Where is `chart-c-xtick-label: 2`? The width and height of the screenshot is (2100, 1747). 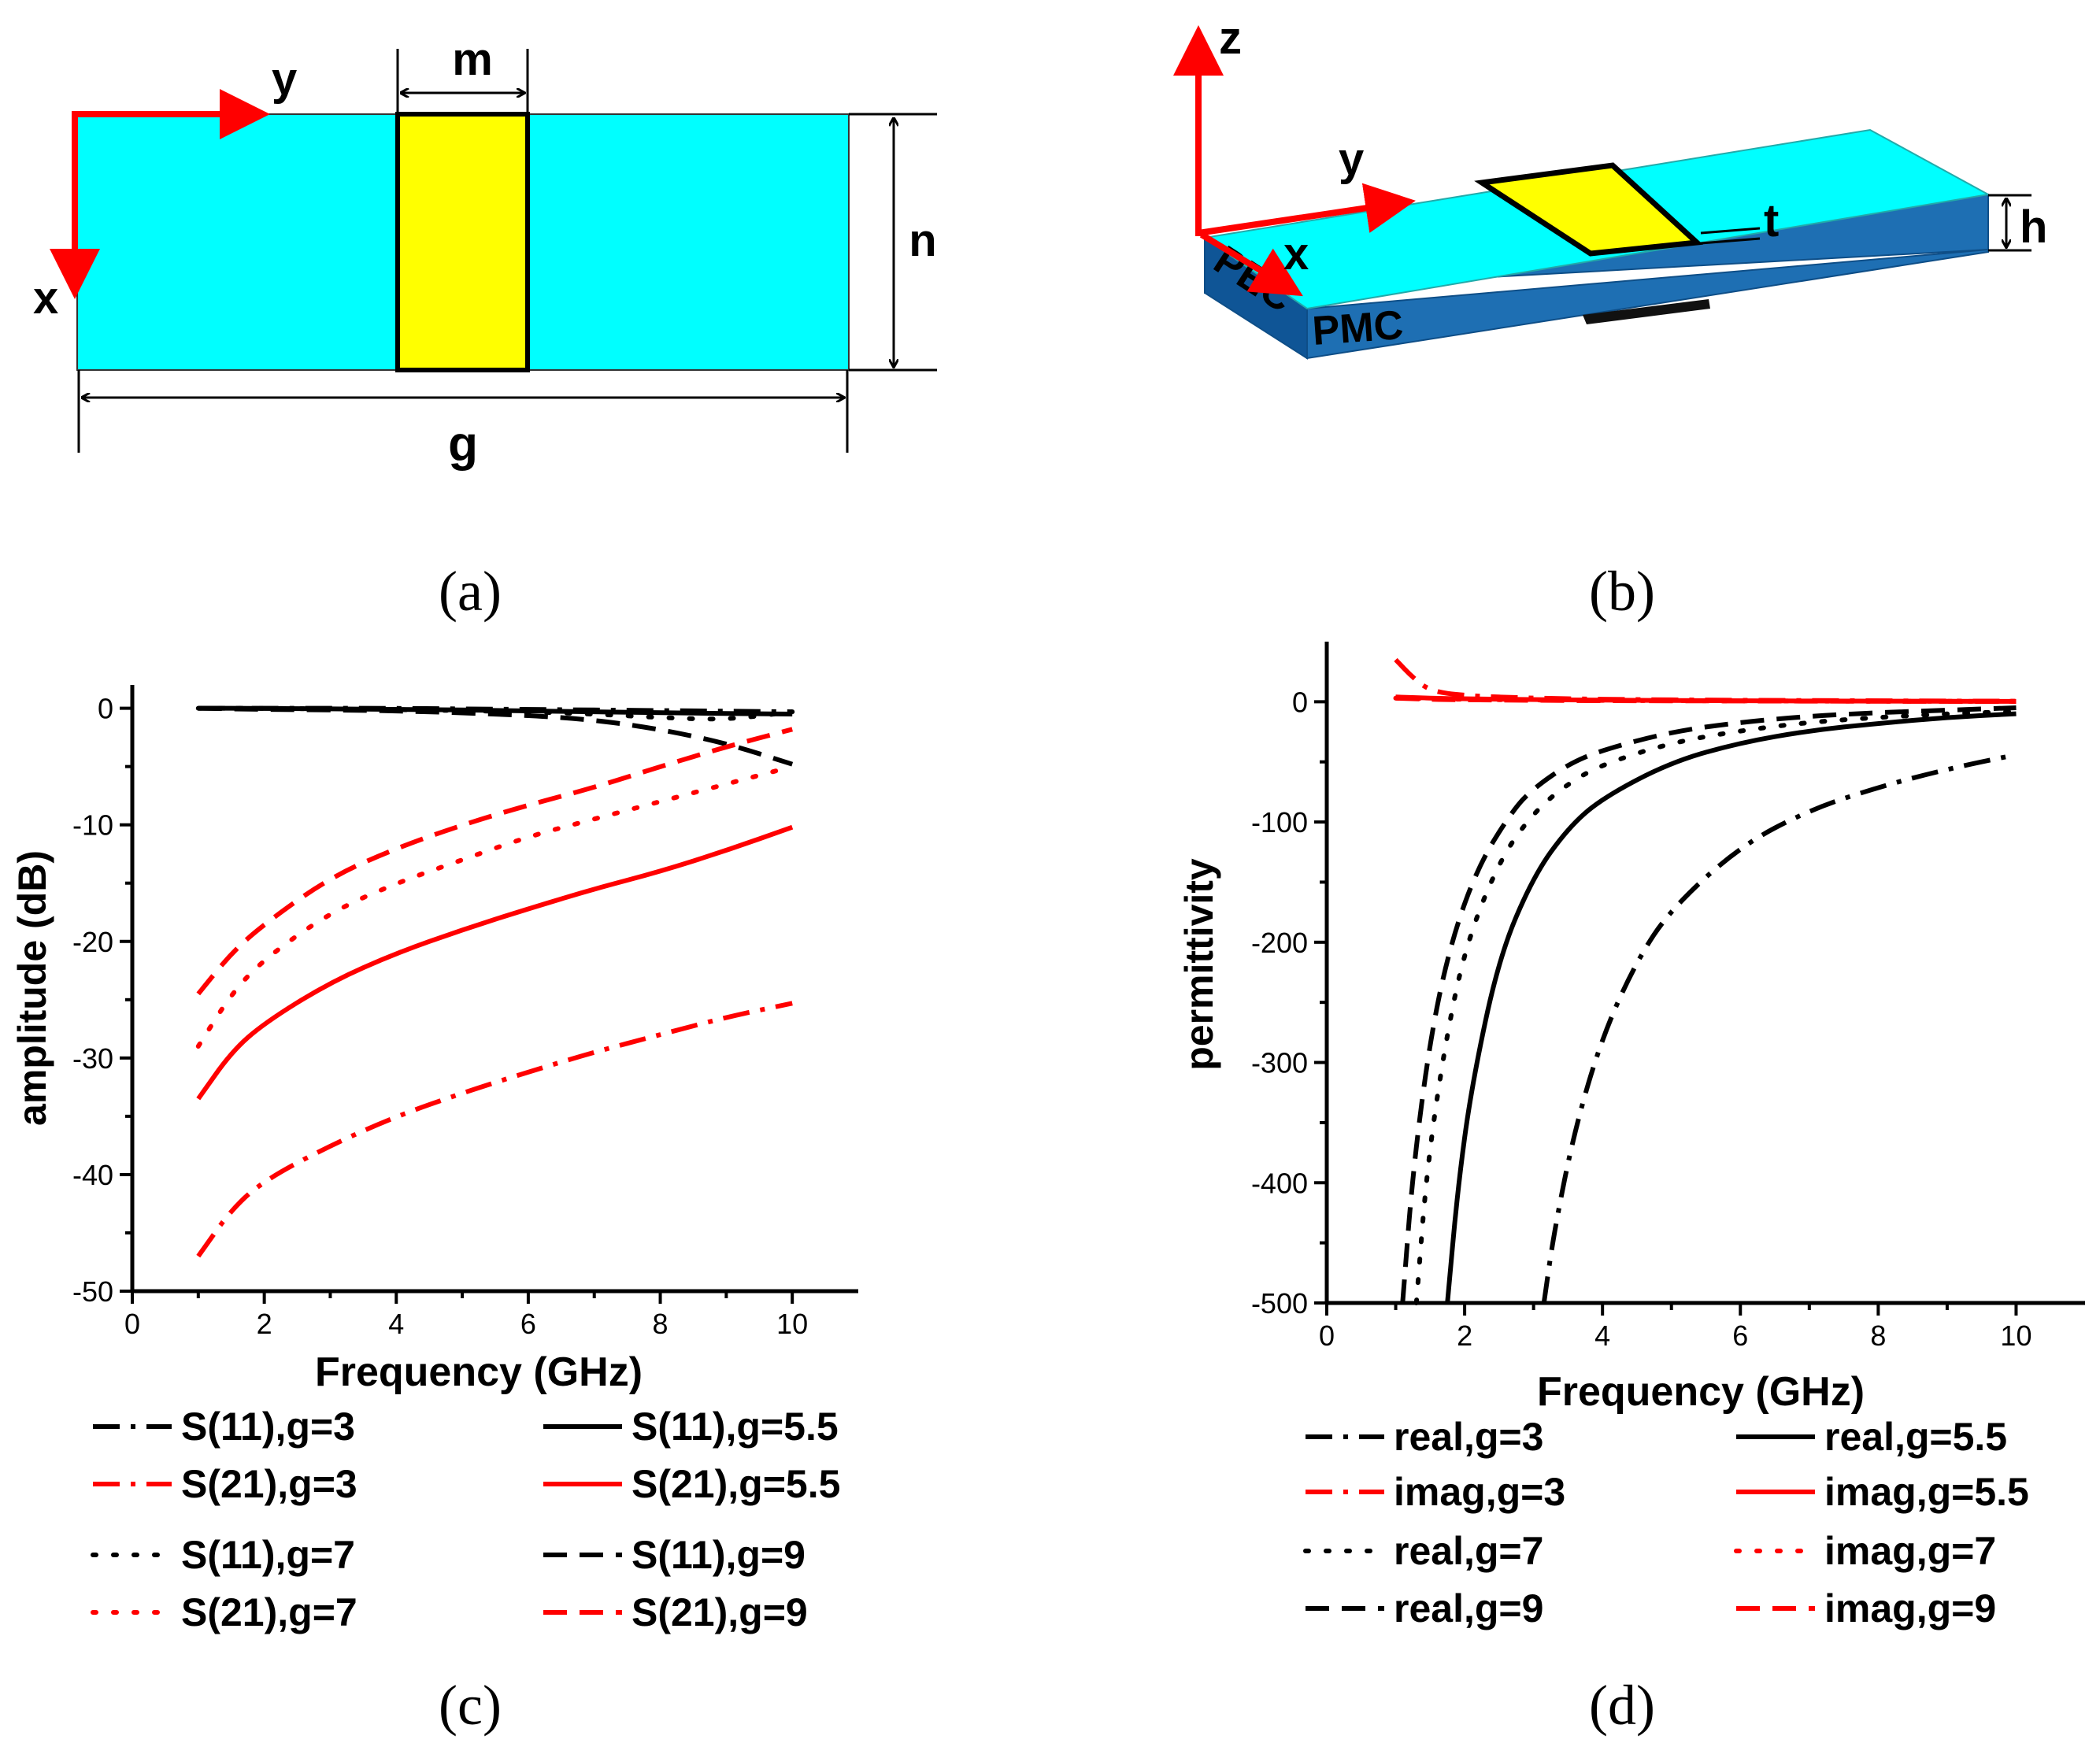
chart-c-xtick-label: 2 is located at coordinates (265, 1324).